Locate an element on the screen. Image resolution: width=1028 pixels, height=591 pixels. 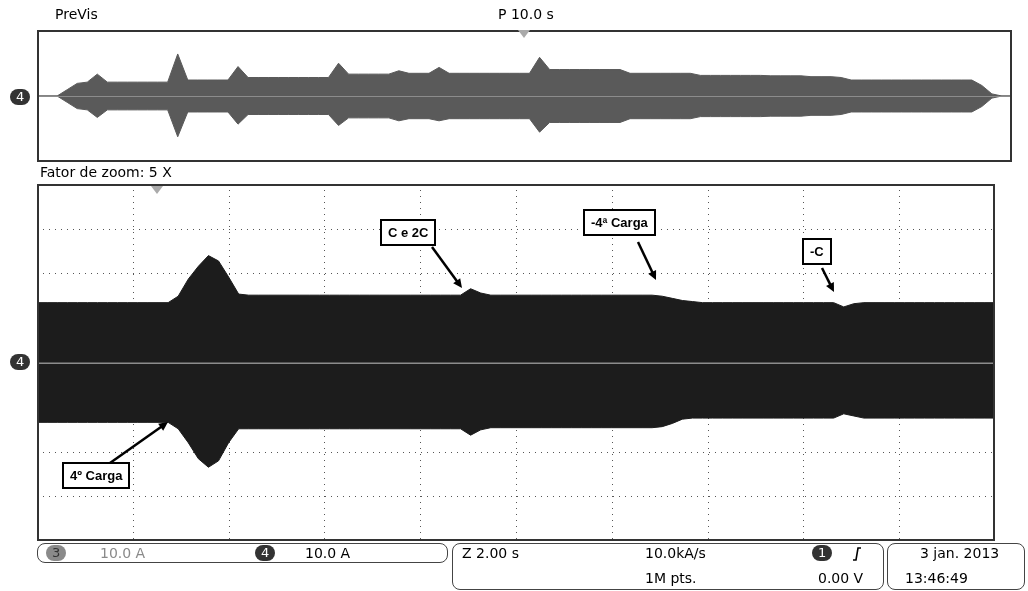
chart-title: PreVis is located at coordinates (76, 14).